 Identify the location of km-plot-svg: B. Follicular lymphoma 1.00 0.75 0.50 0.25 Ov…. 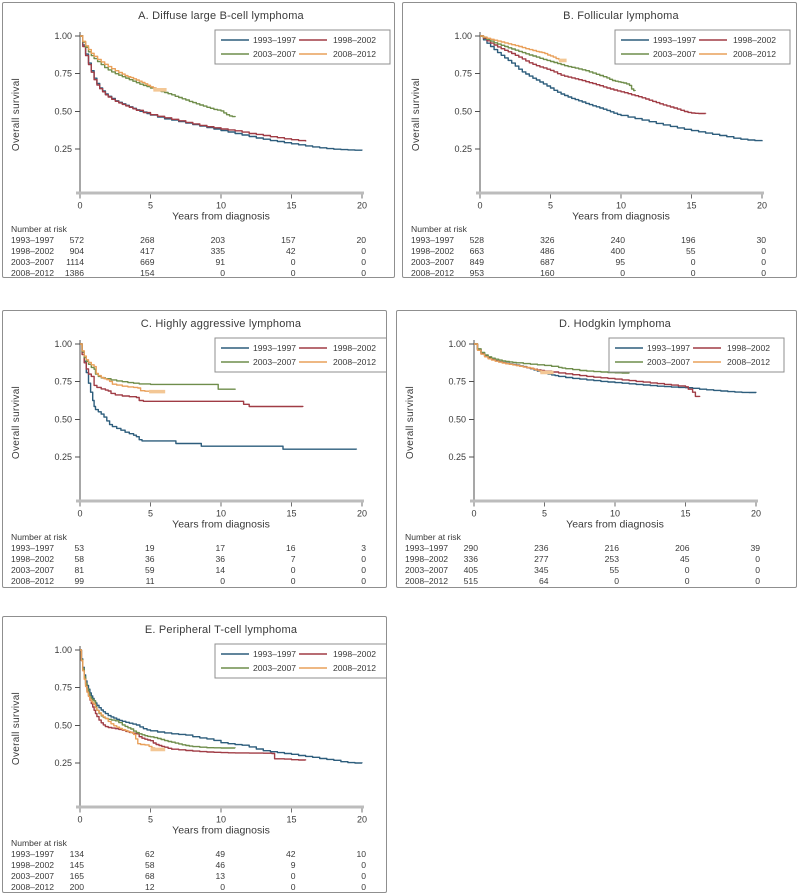
(601, 143).